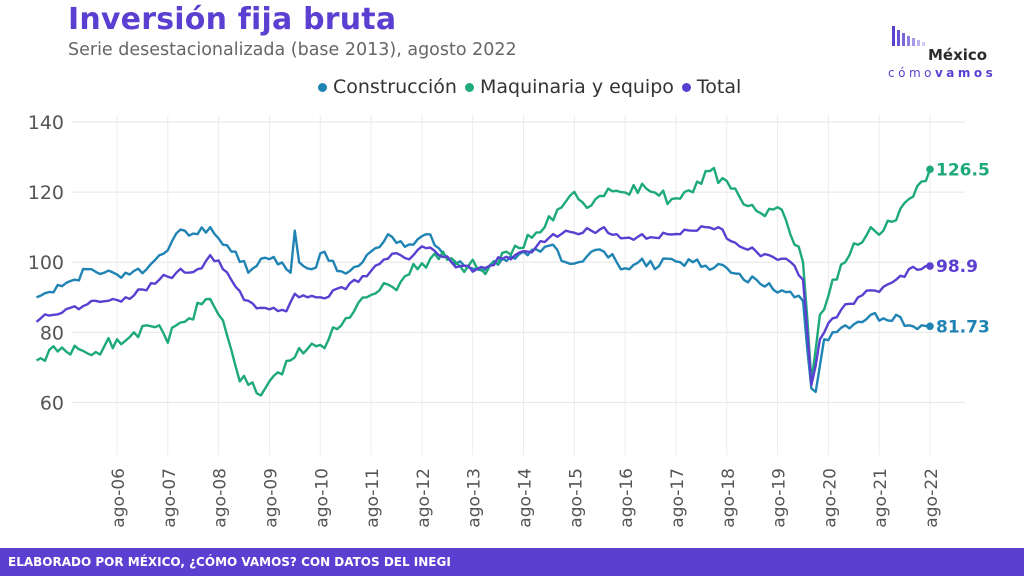  I want to click on legend: Construcción Maquinaria y equipo Total, so click(529, 87).